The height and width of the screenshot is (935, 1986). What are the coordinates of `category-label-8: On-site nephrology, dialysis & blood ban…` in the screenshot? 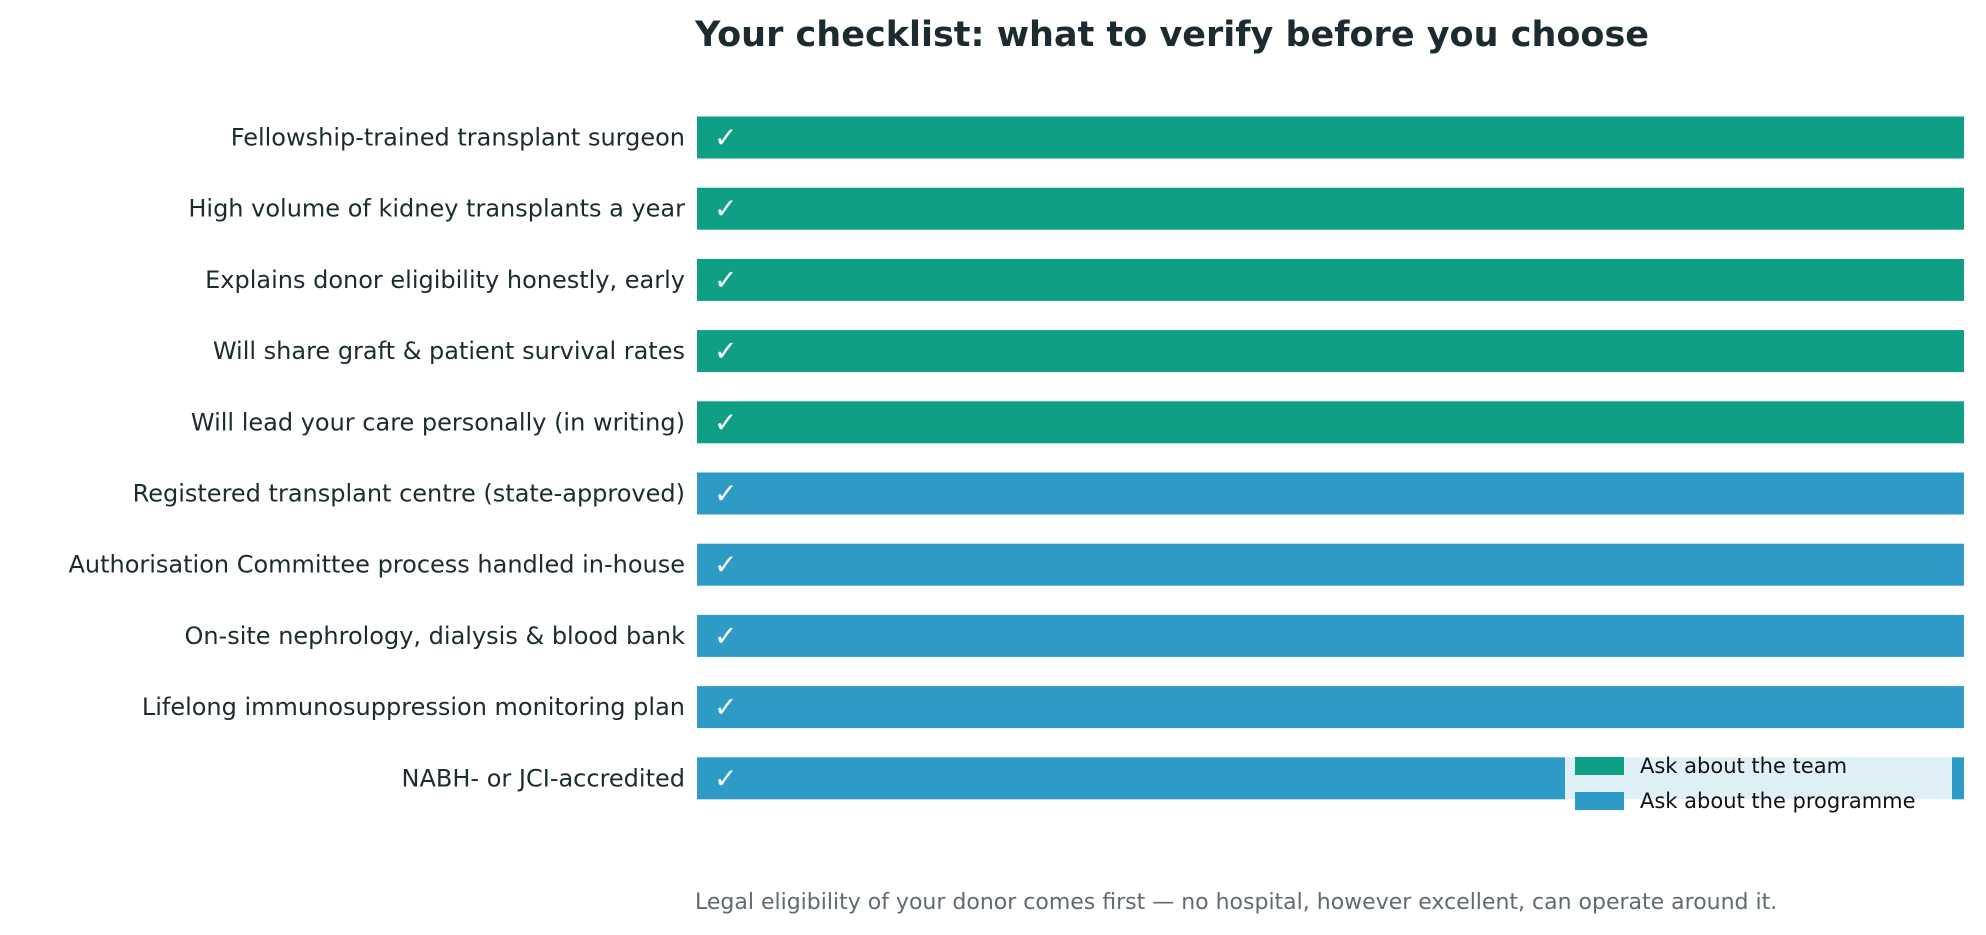 It's located at (434, 636).